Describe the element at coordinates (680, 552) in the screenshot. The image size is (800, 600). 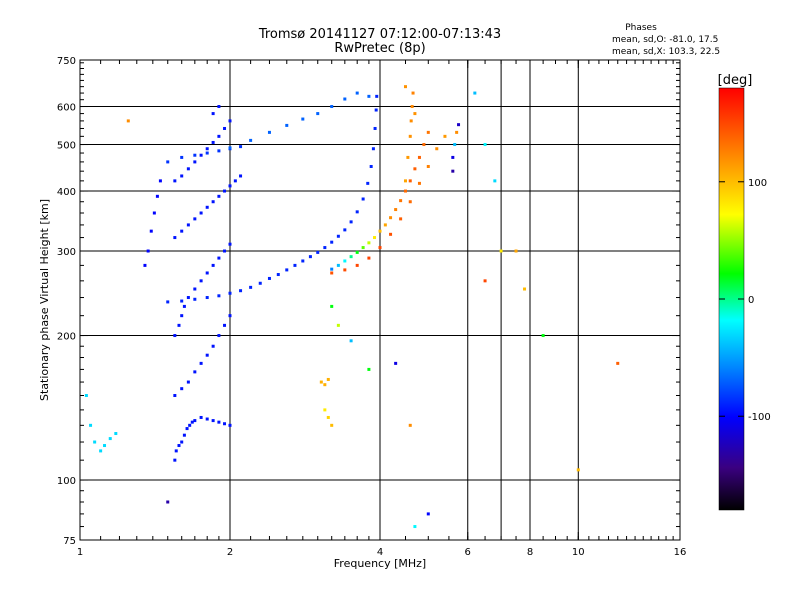
I see `x-tick-label: 16` at that location.